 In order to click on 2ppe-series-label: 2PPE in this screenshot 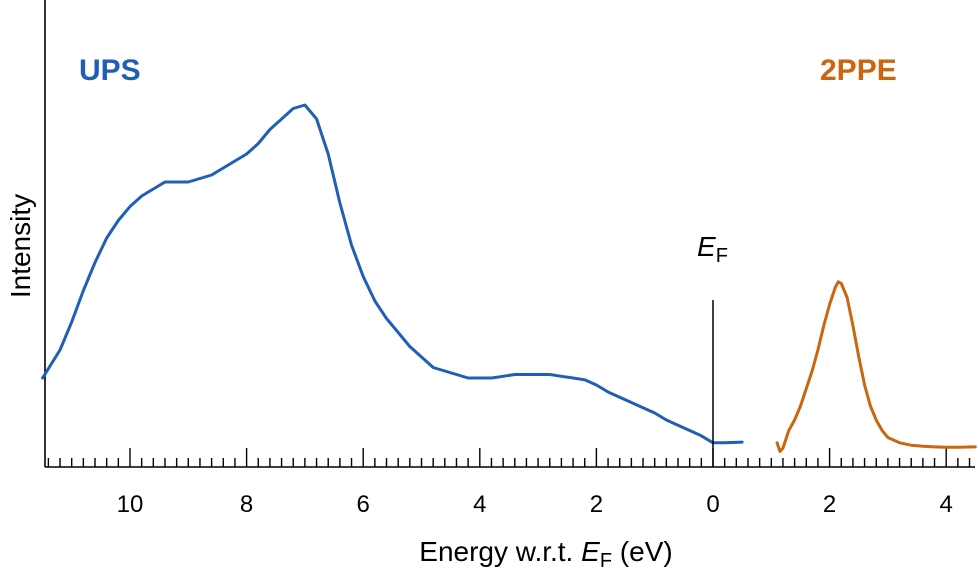, I will do `click(858, 70)`.